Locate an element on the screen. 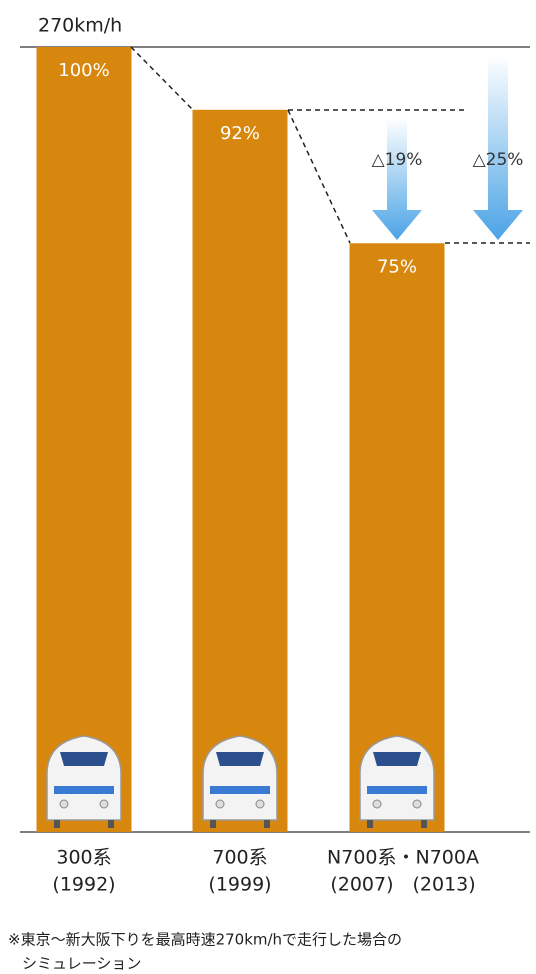  y-label: 270km/h is located at coordinates (80, 26).